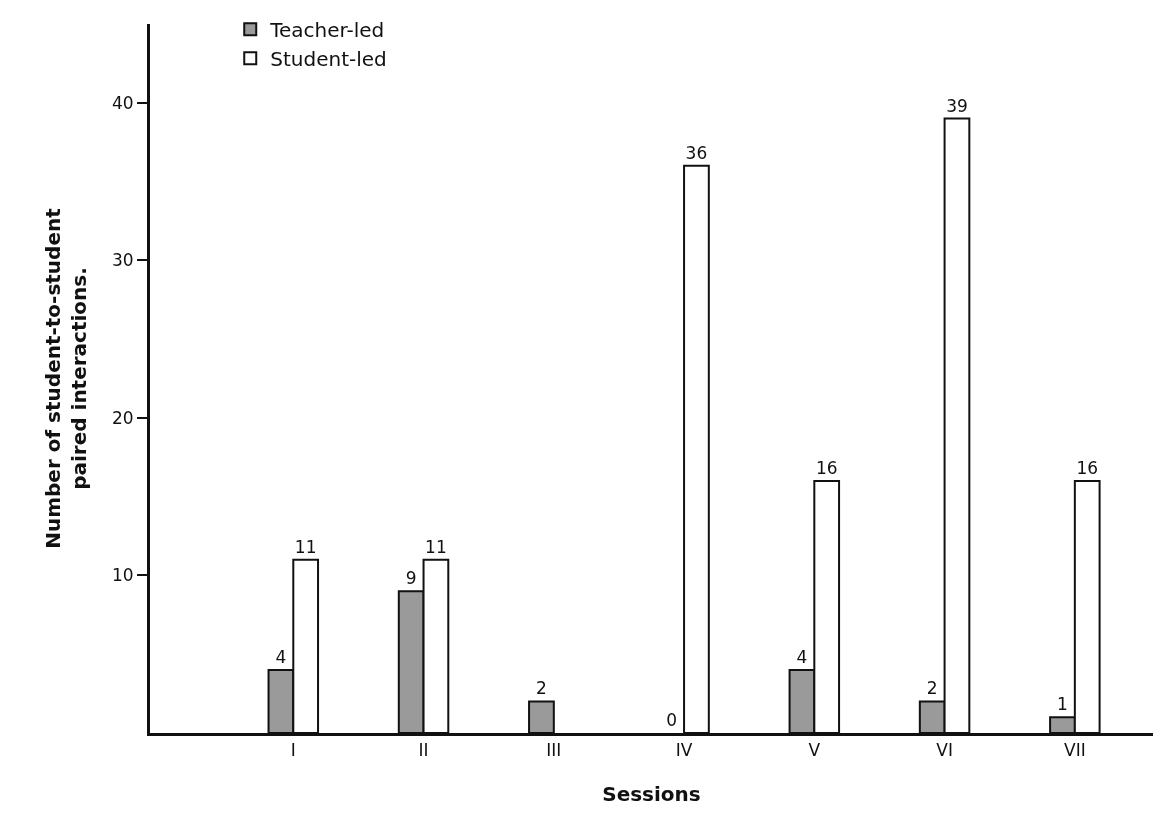 Image resolution: width=1163 pixels, height=813 pixels. What do you see at coordinates (122, 575) in the screenshot?
I see `y-tick-label: 10` at bounding box center [122, 575].